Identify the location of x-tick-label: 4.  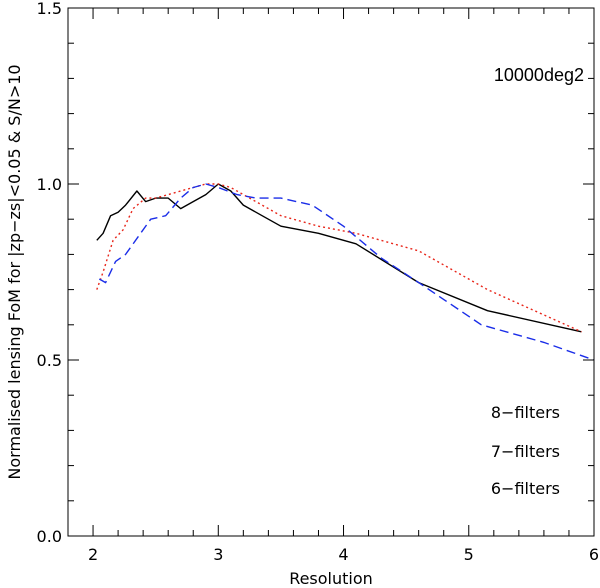
(343, 554).